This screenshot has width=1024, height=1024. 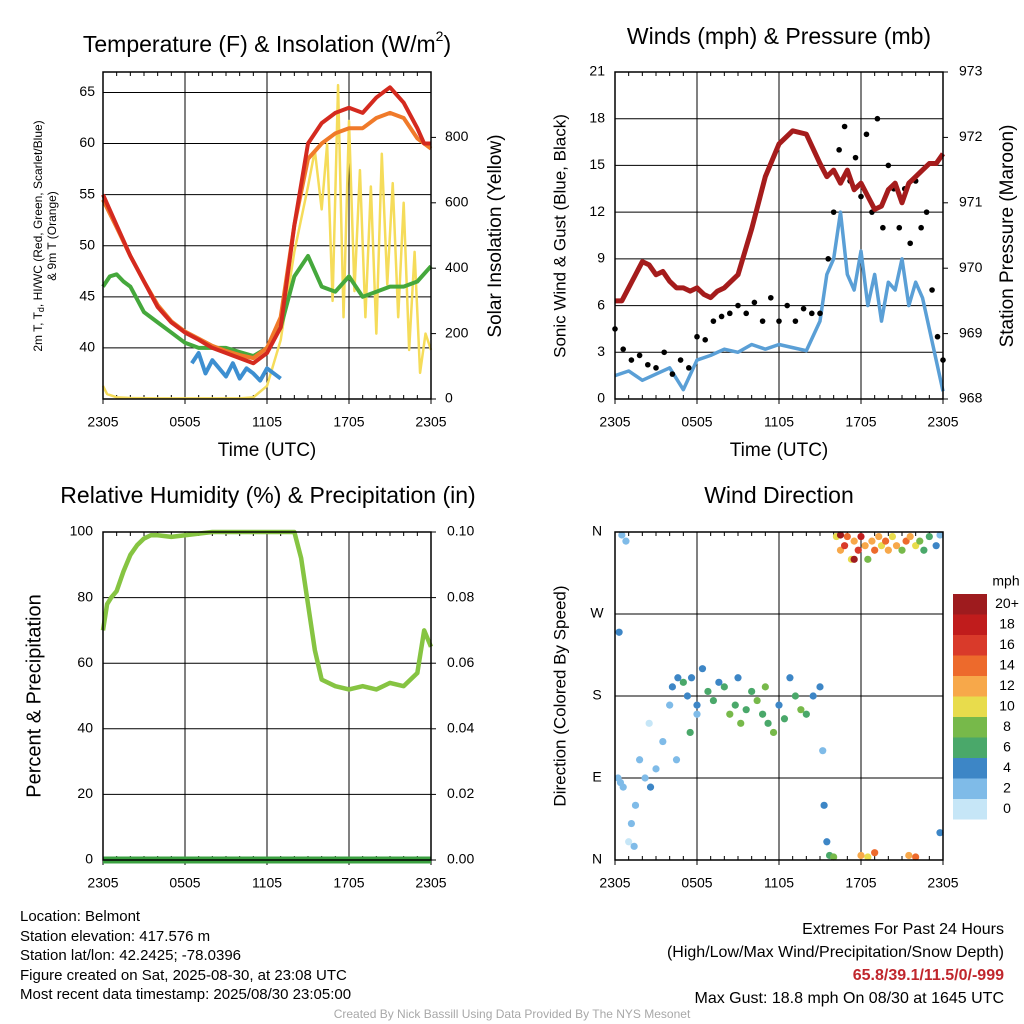 What do you see at coordinates (971, 136) in the screenshot?
I see `y2-tick-label: 972` at bounding box center [971, 136].